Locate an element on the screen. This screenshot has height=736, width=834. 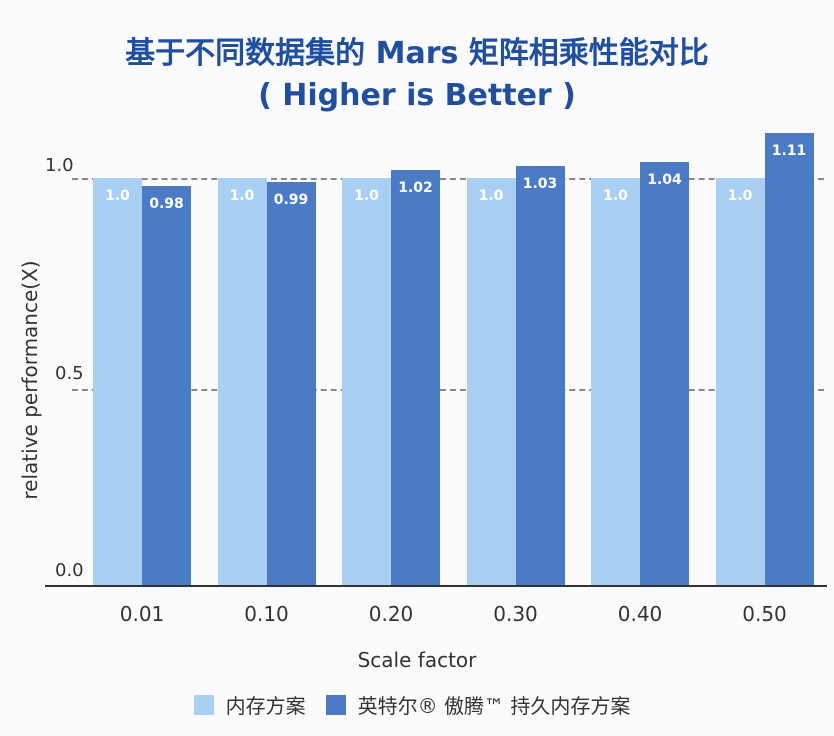
chart-title: 基于不同数据集的 Mars 矩阵相乘性能对比 is located at coordinates (417, 53).